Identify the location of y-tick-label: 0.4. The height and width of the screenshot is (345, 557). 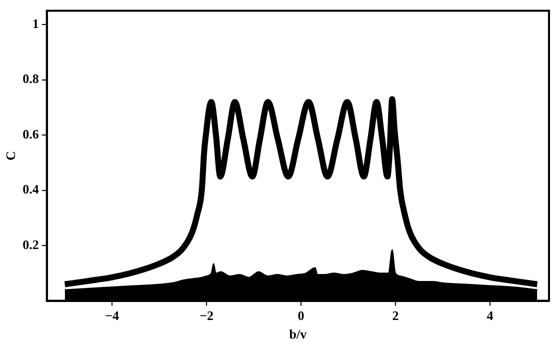
(31, 189).